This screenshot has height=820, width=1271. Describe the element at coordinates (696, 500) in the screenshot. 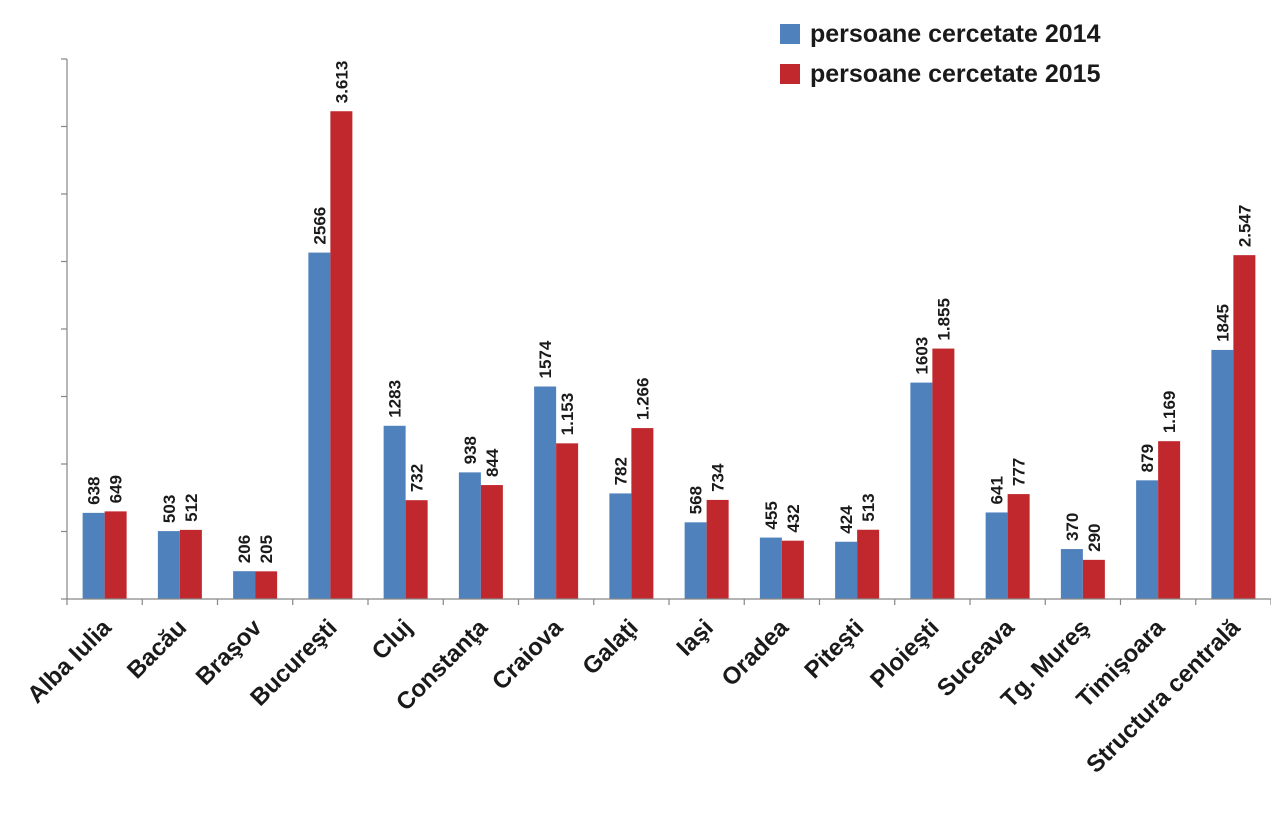

I see `value-label-2014-8: 568` at that location.